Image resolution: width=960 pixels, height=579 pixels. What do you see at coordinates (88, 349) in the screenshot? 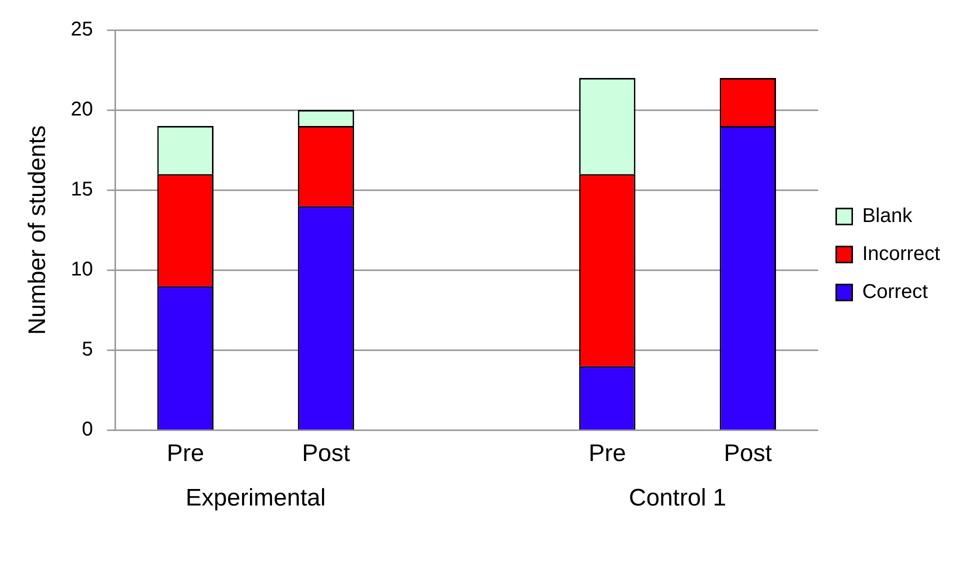
I see `y-tick-label: 5` at bounding box center [88, 349].